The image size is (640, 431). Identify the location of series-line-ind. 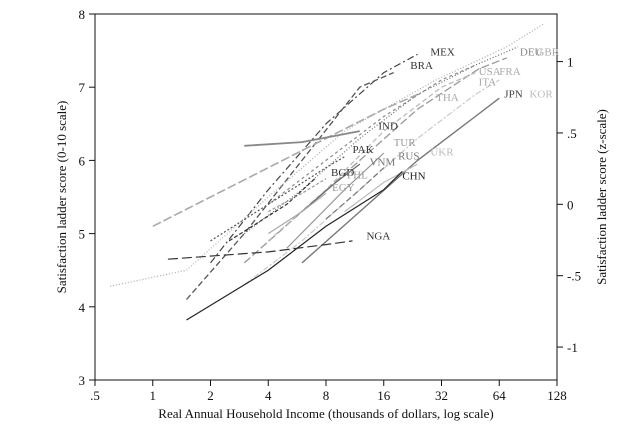
(302, 138).